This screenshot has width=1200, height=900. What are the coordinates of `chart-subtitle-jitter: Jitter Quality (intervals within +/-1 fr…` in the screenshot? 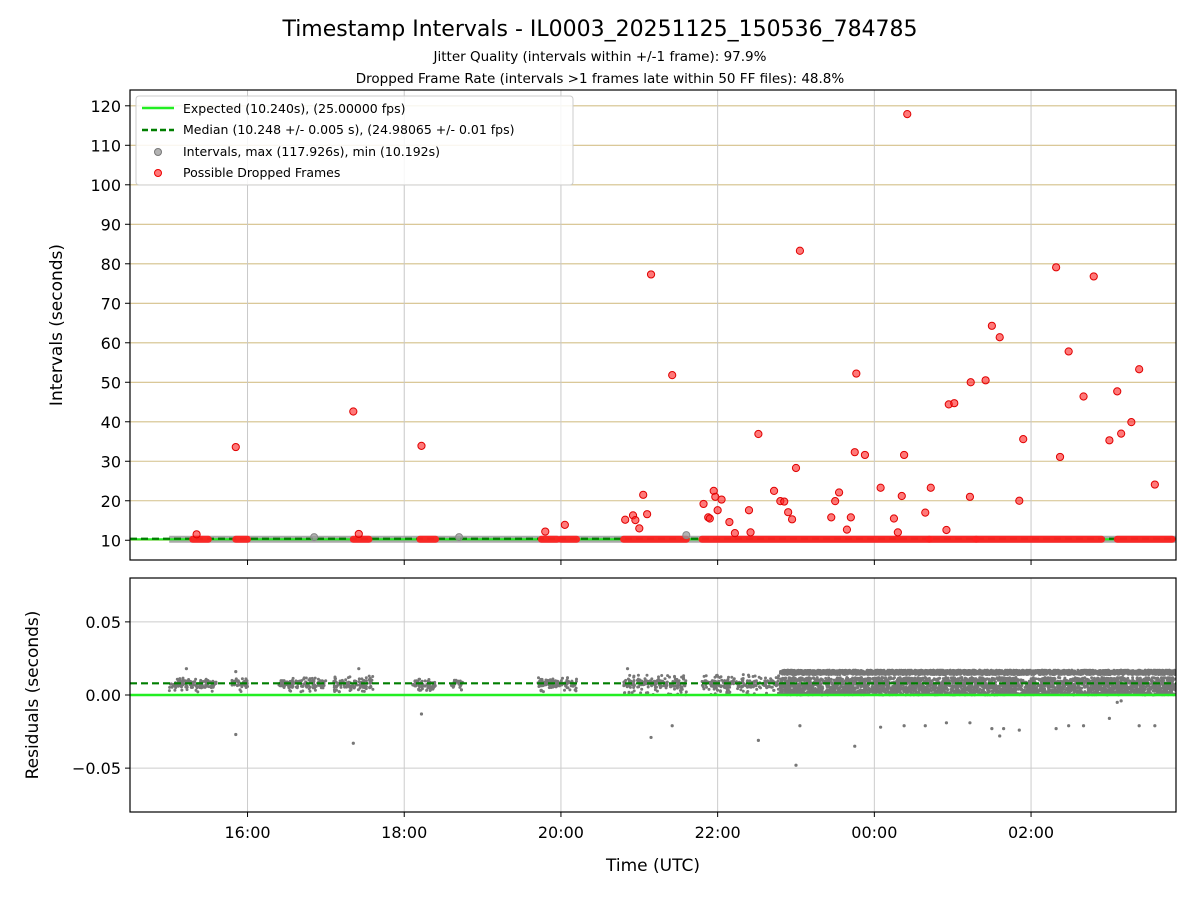 It's located at (600, 57).